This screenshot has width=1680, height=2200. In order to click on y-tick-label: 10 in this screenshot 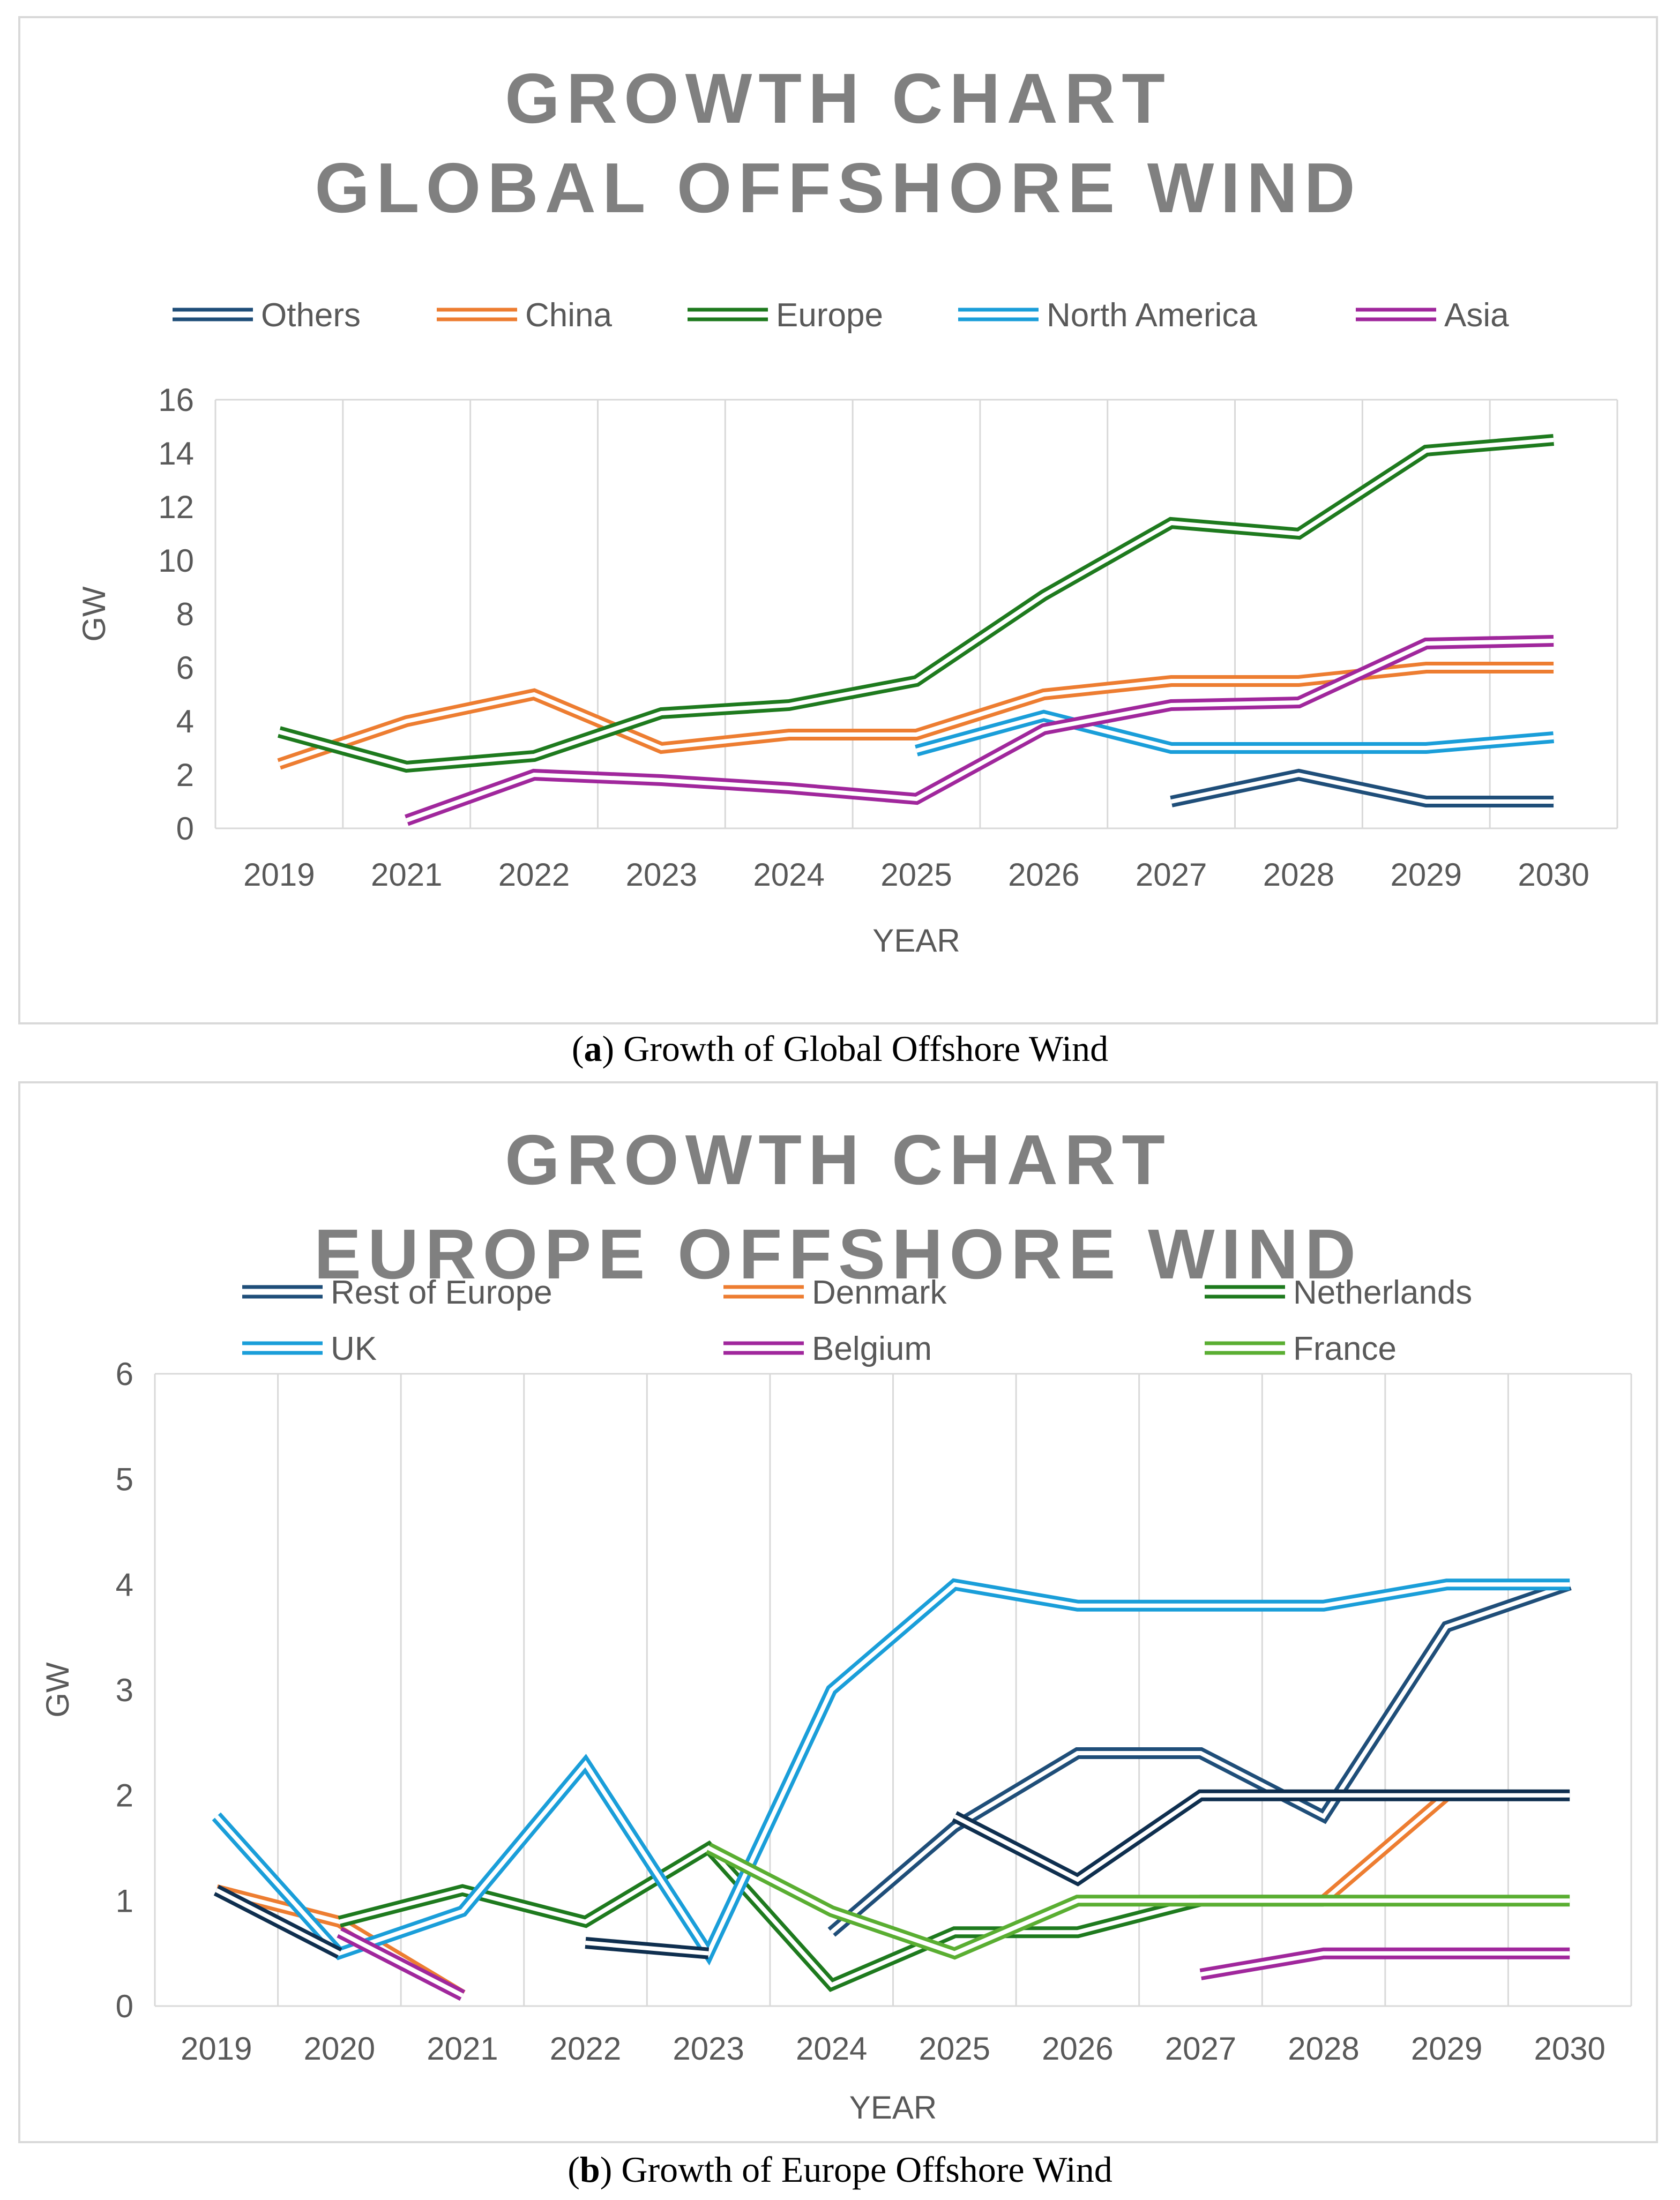, I will do `click(176, 561)`.